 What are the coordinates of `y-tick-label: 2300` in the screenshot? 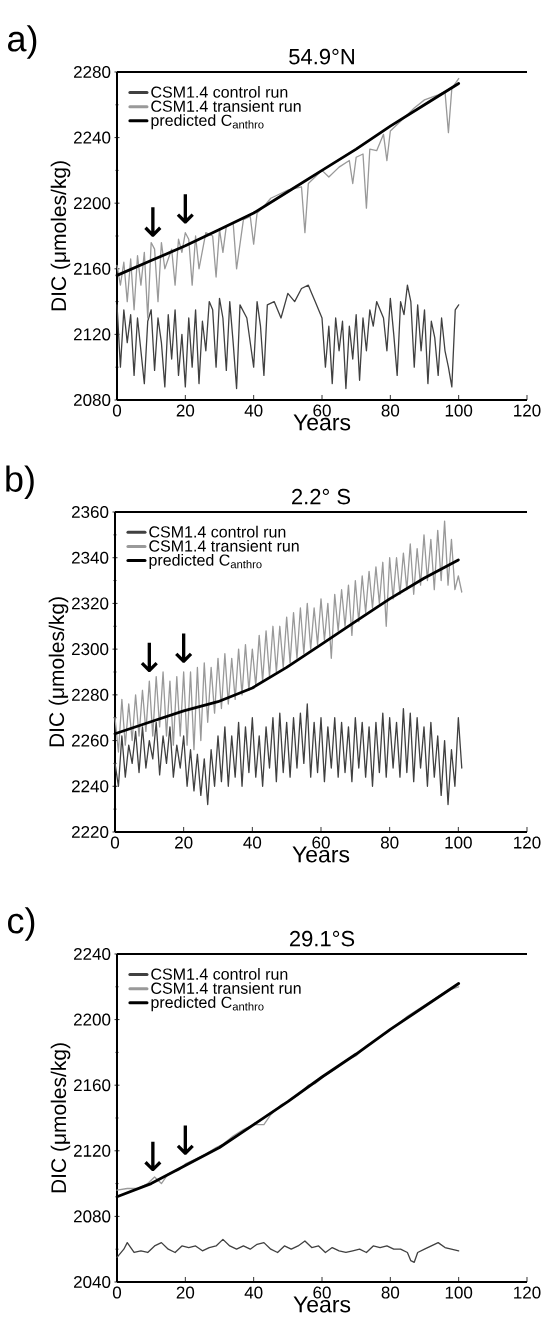 It's located at (90, 649).